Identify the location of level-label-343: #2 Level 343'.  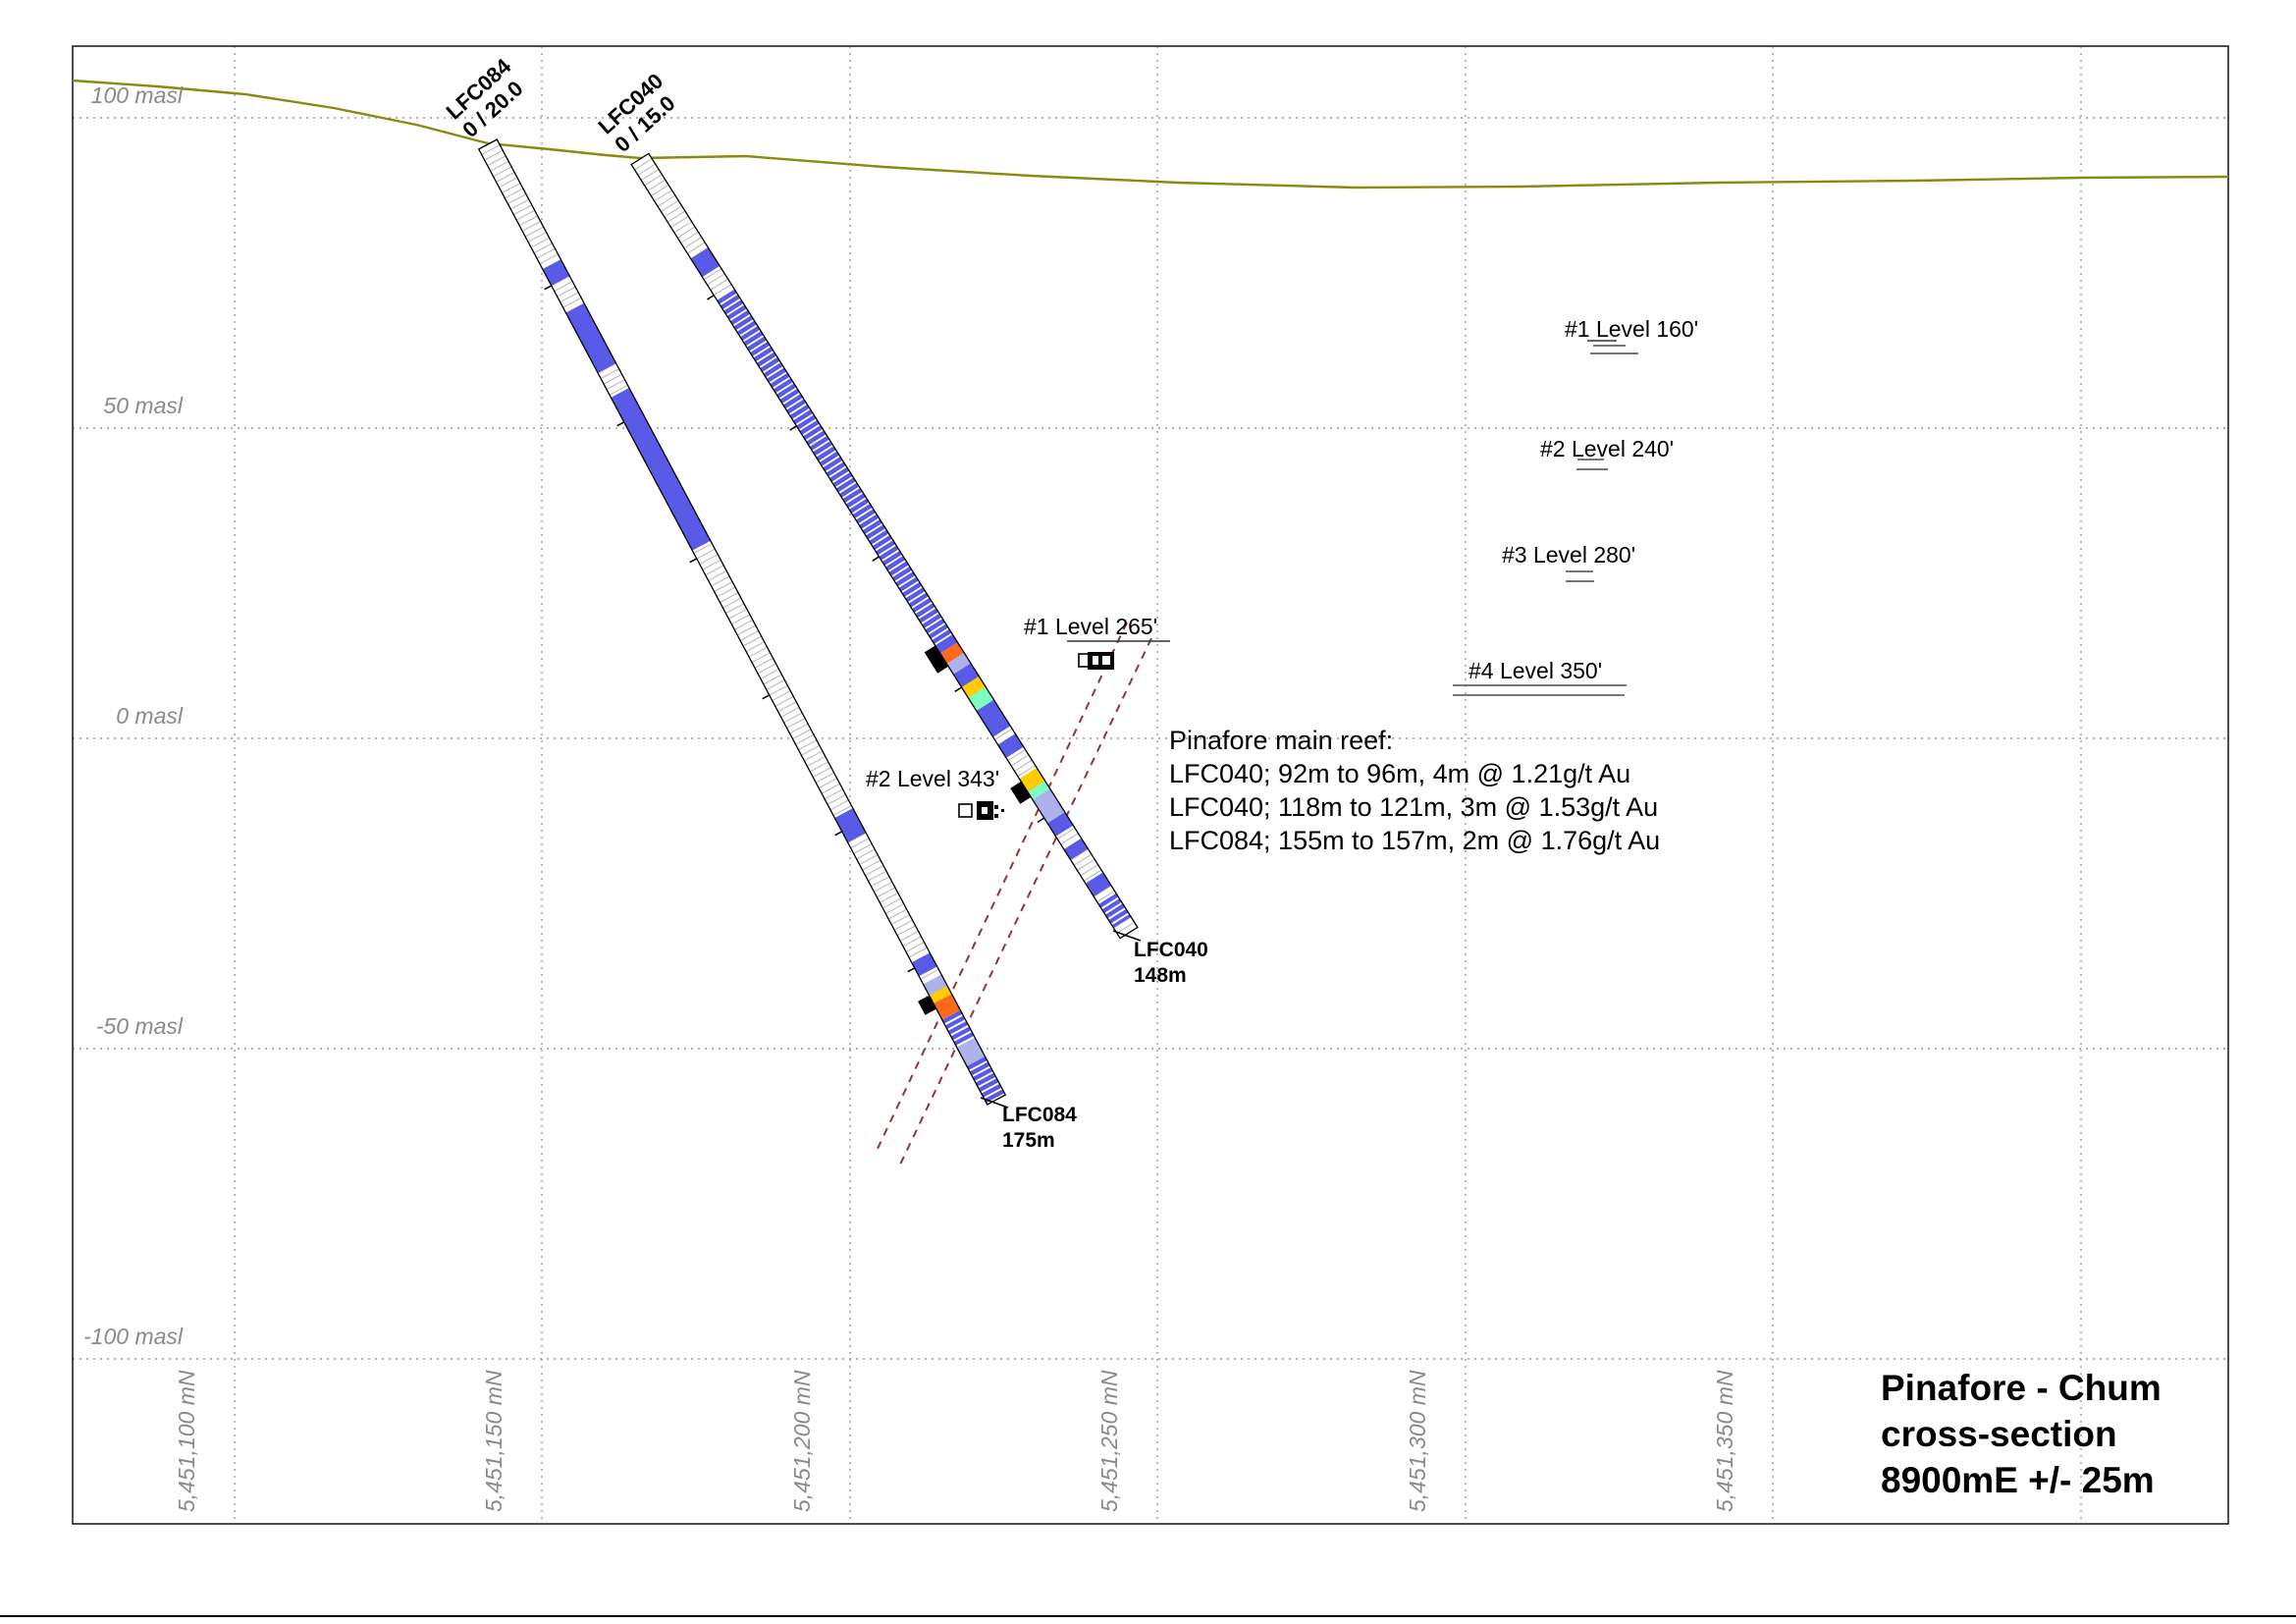
(933, 778).